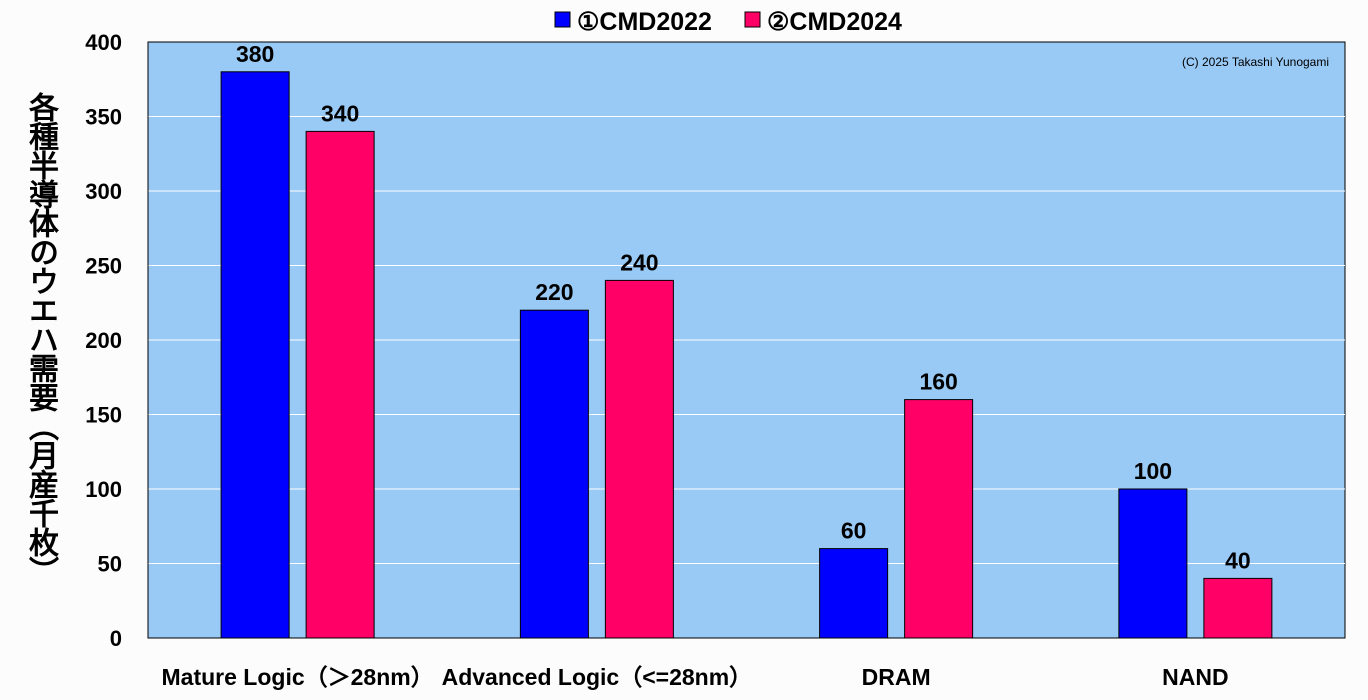  Describe the element at coordinates (340, 113) in the screenshot. I see `data-label: 340` at that location.